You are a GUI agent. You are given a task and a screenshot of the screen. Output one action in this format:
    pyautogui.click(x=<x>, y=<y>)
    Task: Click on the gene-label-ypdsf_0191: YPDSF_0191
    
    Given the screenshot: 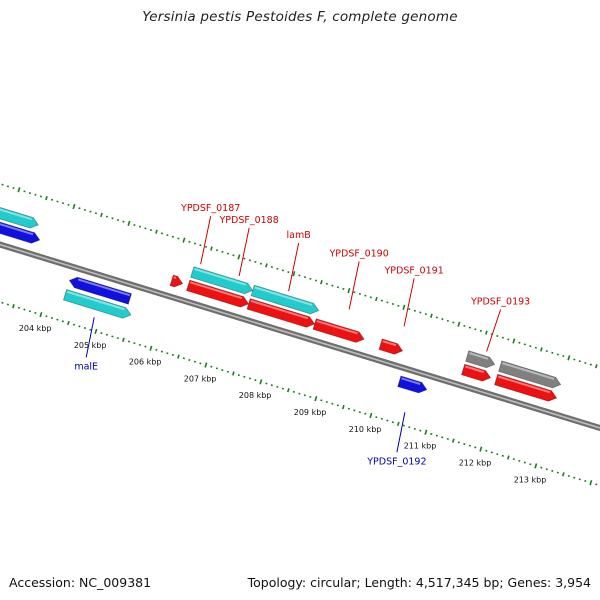 What is the action you would take?
    pyautogui.click(x=413, y=270)
    